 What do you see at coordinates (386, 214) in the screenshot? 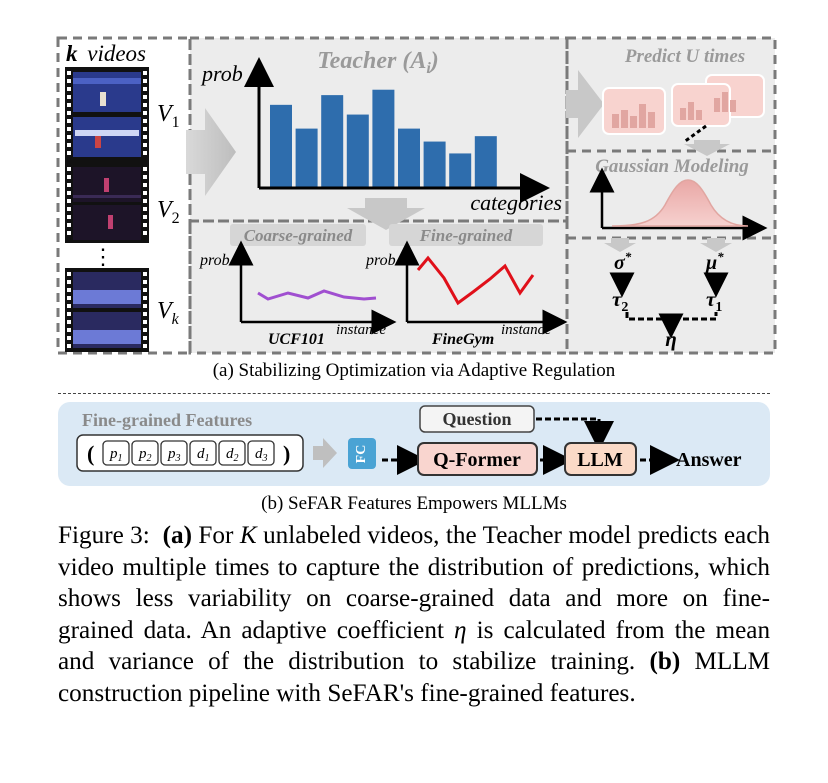
I see `arrow-teacher-to-grain` at bounding box center [386, 214].